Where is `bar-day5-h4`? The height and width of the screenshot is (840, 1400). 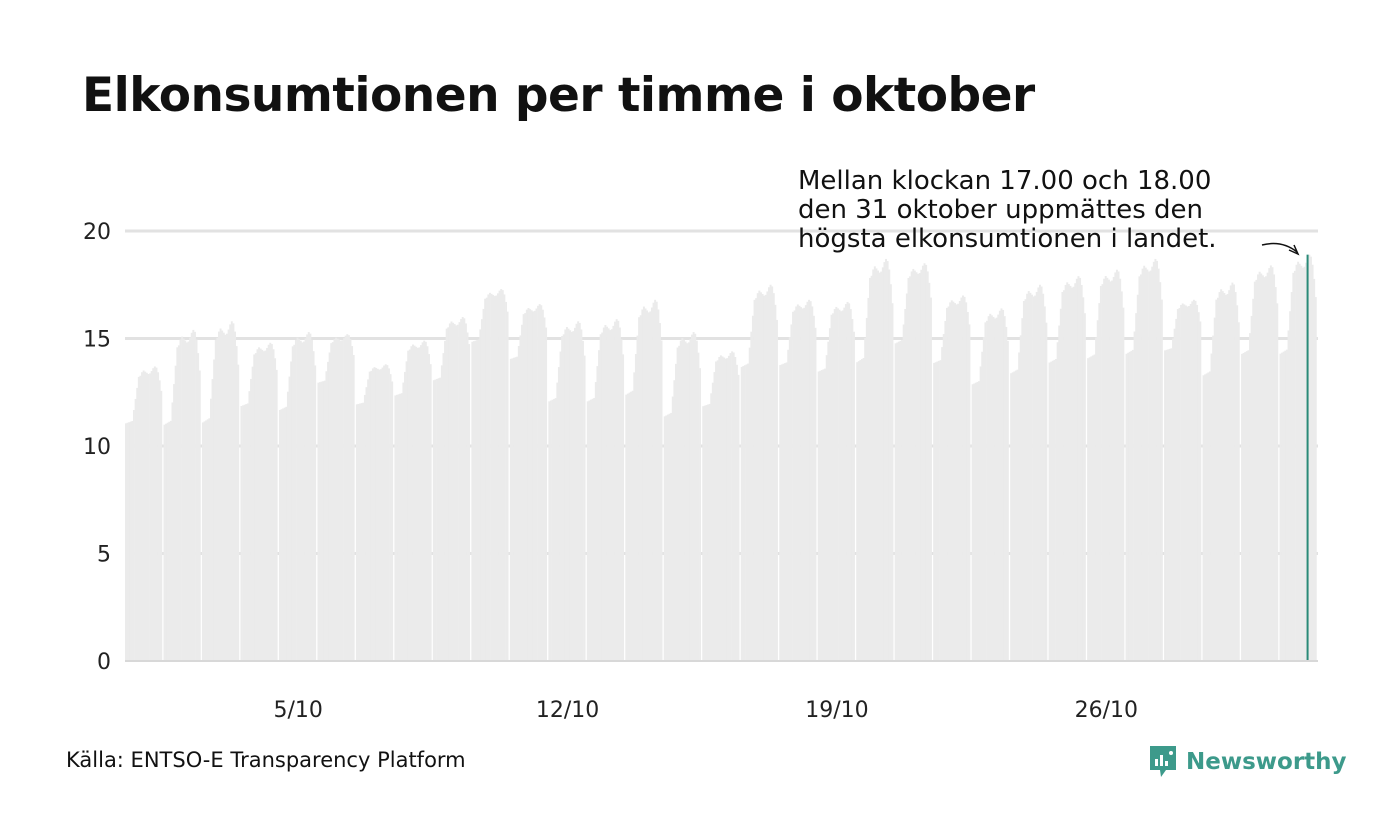
bar-day5-h4 is located at coordinates (286, 533).